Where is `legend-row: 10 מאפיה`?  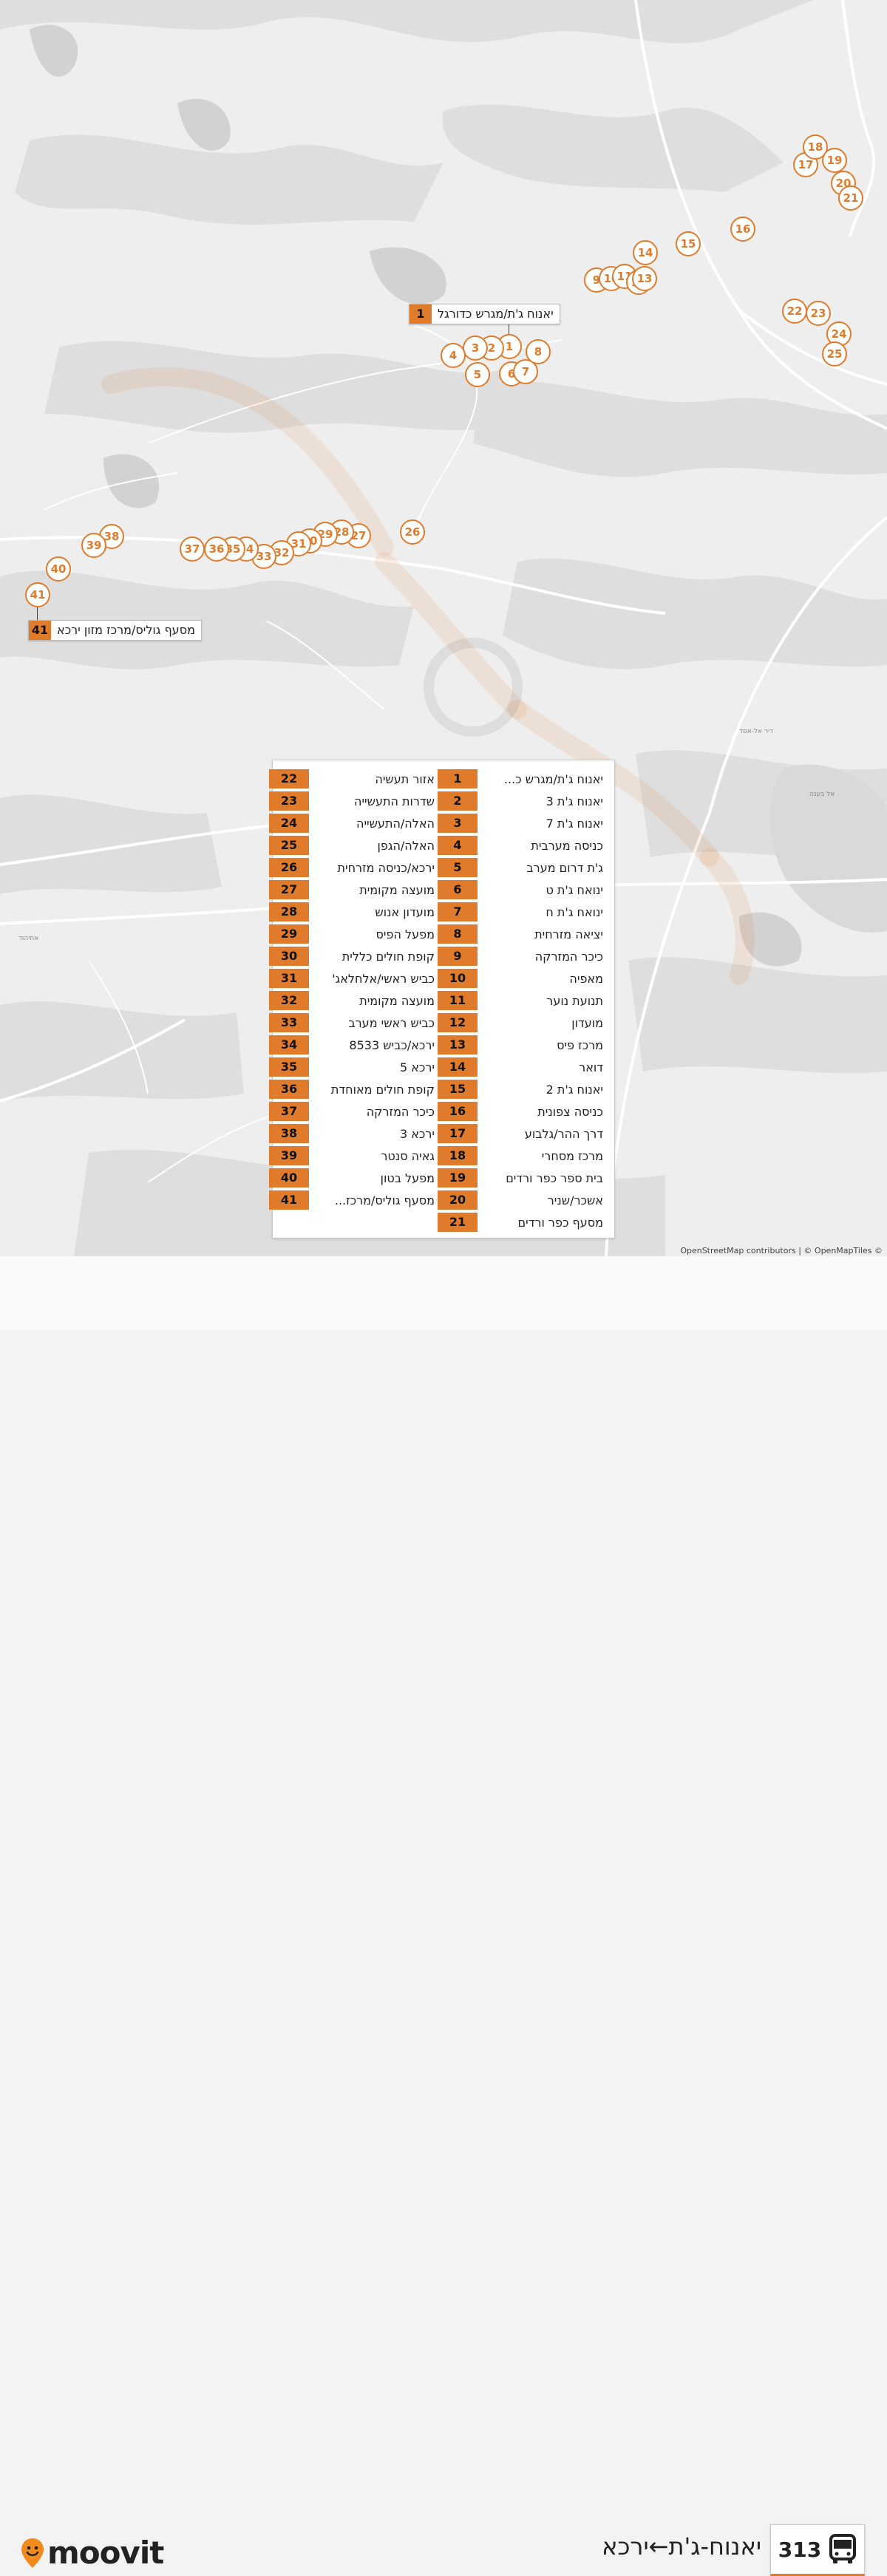
legend-row: 10 מאפיה is located at coordinates (524, 978).